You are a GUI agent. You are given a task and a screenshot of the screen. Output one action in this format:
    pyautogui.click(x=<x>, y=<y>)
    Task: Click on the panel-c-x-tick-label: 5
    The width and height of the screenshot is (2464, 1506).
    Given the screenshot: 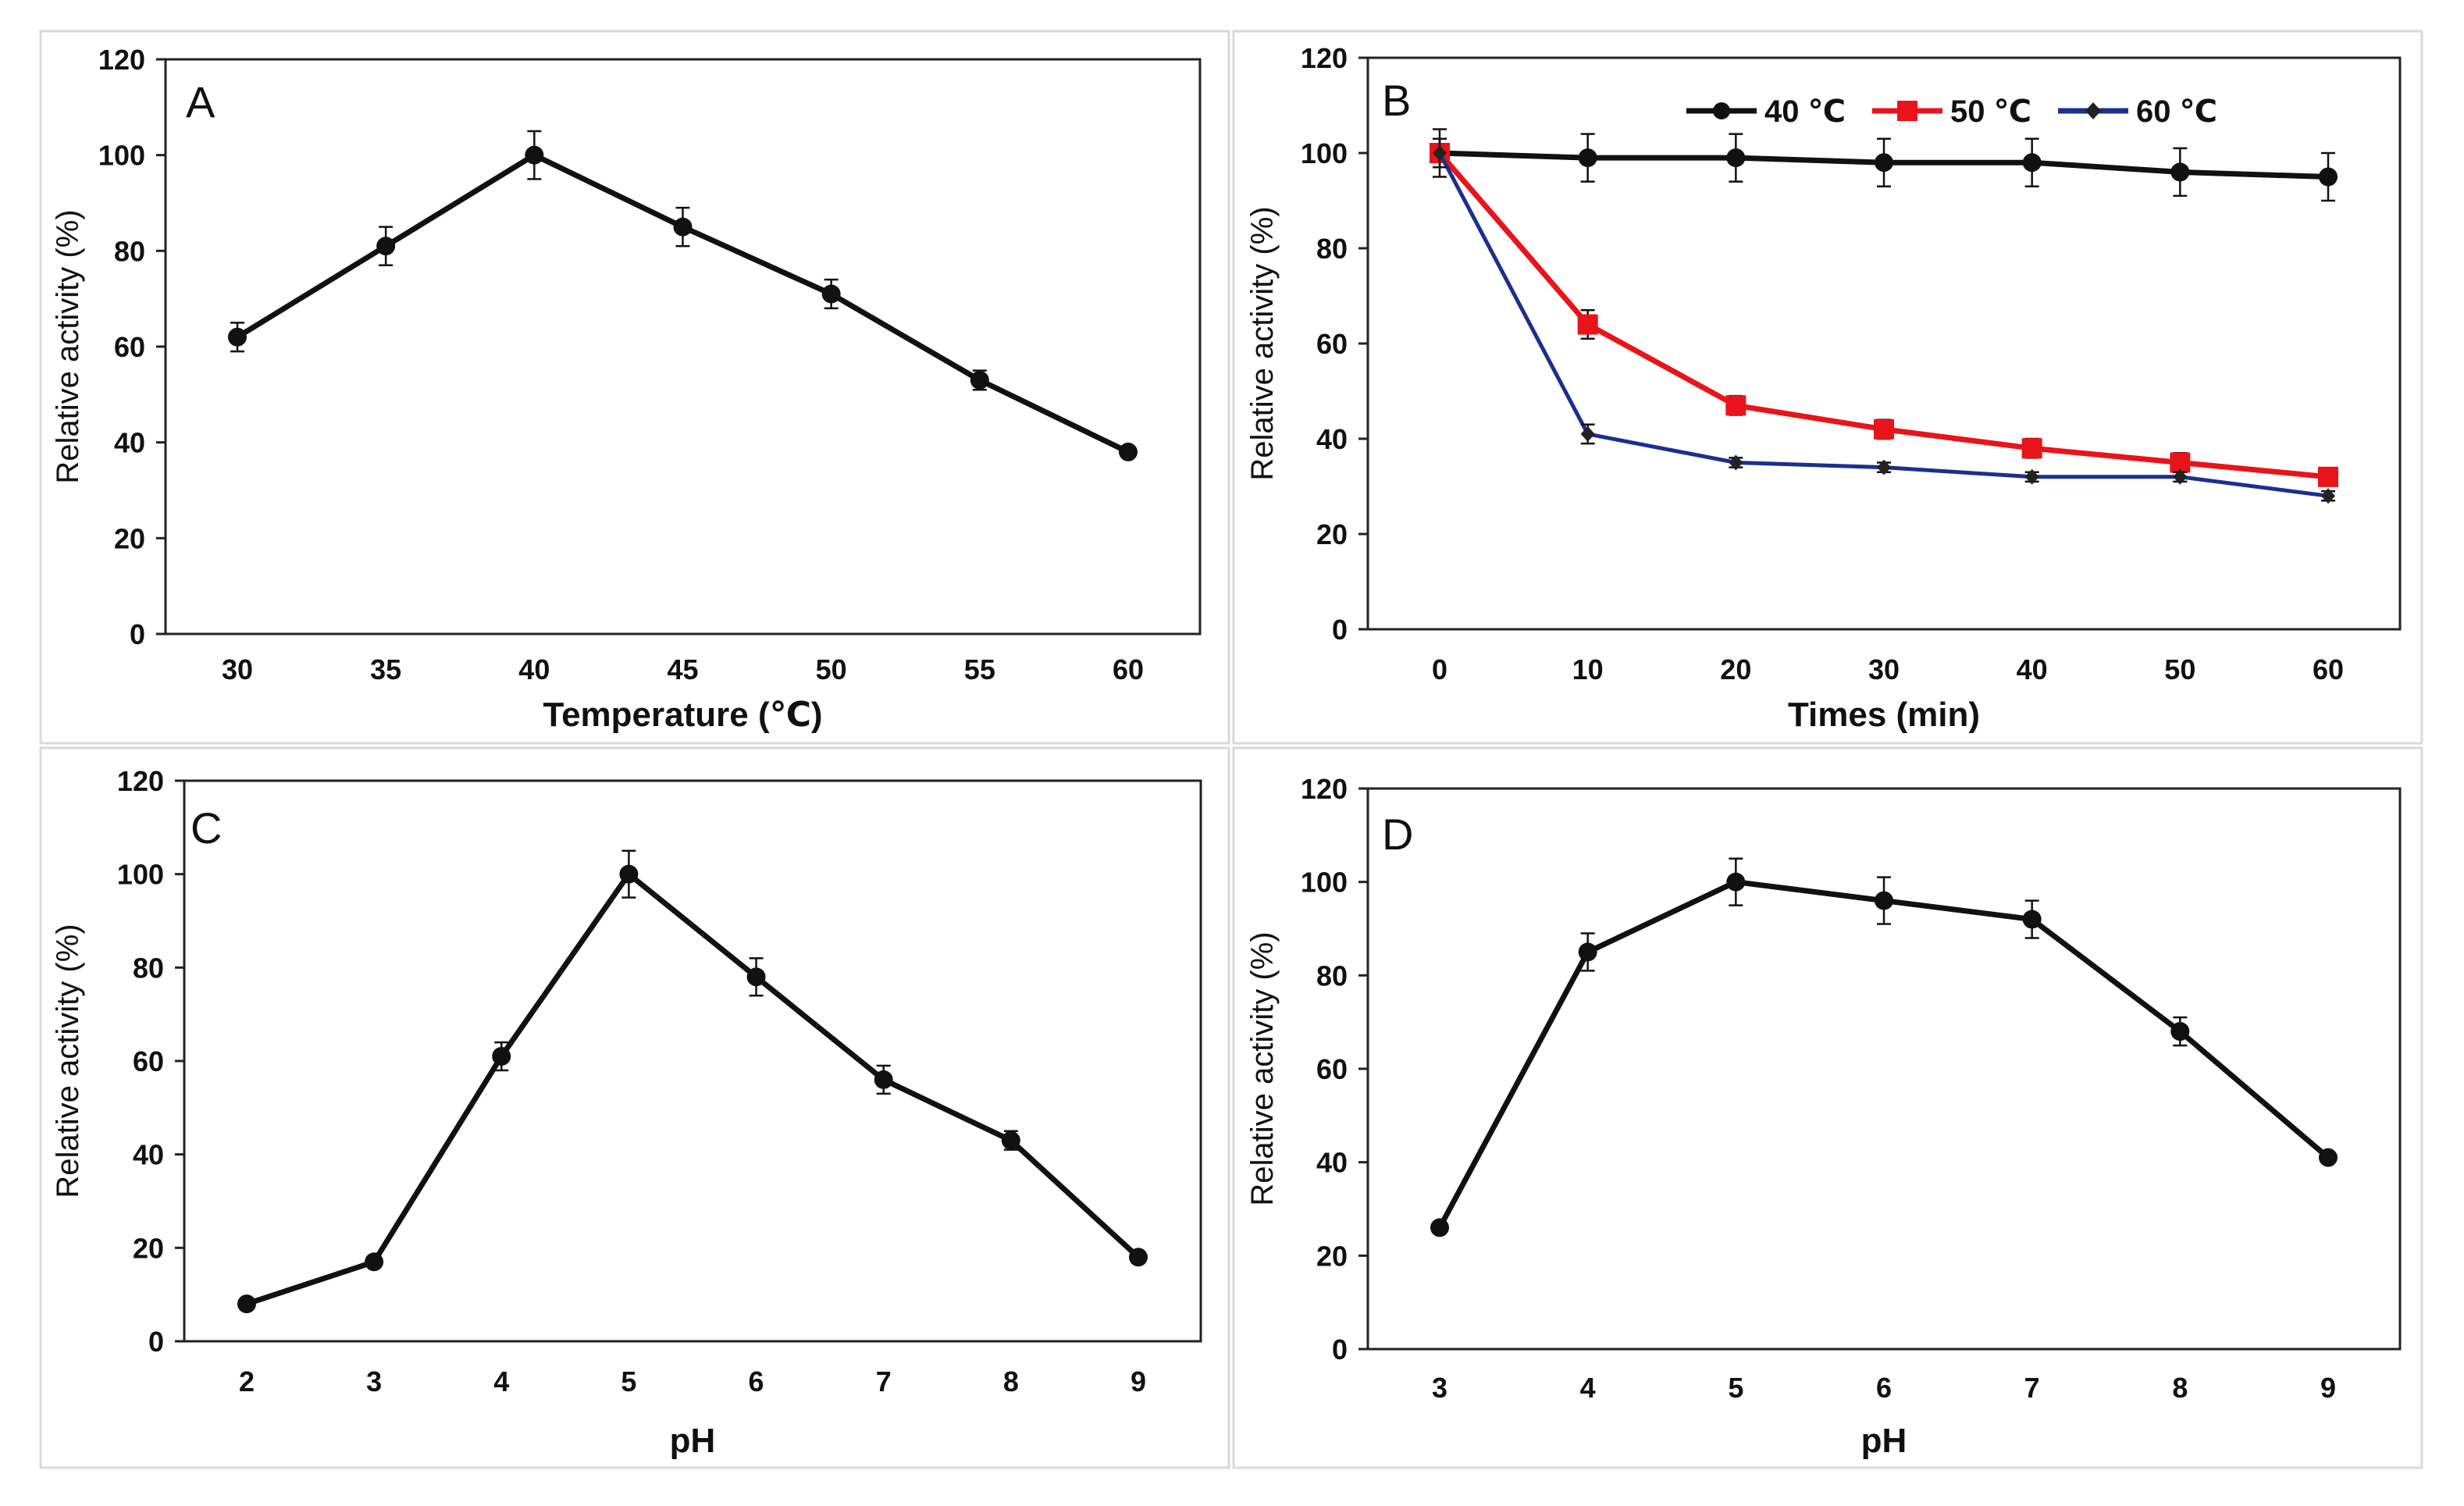 What is the action you would take?
    pyautogui.click(x=629, y=1381)
    